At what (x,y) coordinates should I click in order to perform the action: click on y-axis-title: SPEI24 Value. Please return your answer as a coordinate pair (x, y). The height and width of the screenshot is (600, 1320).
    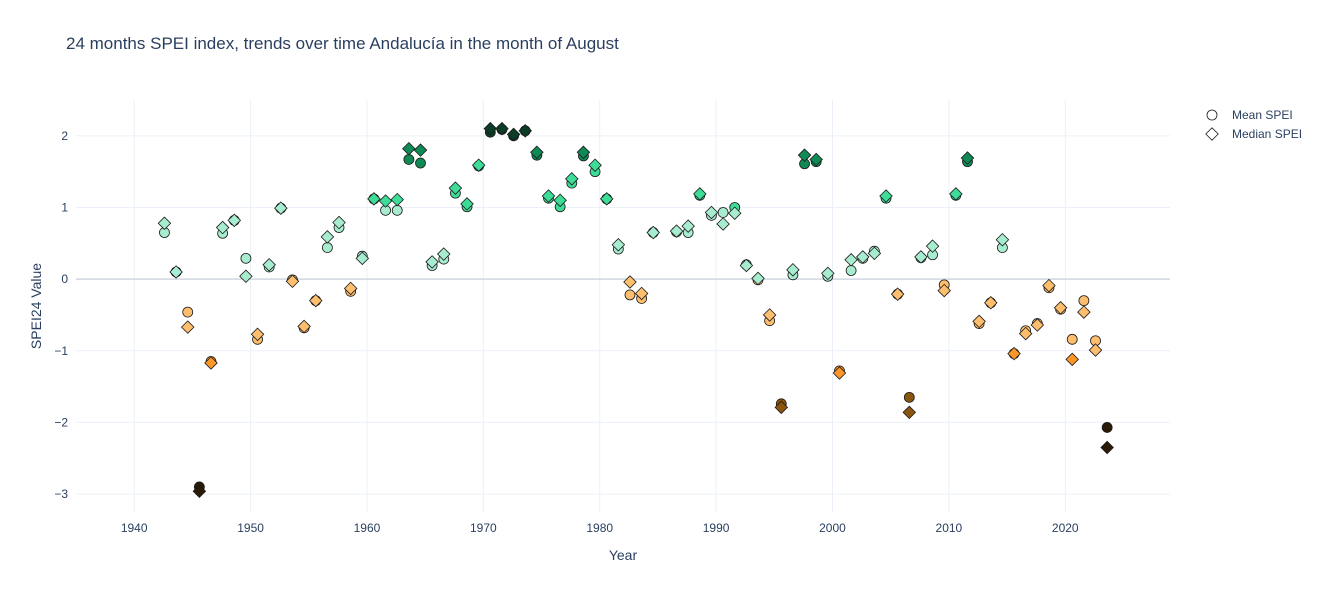
    Looking at the image, I should click on (36, 306).